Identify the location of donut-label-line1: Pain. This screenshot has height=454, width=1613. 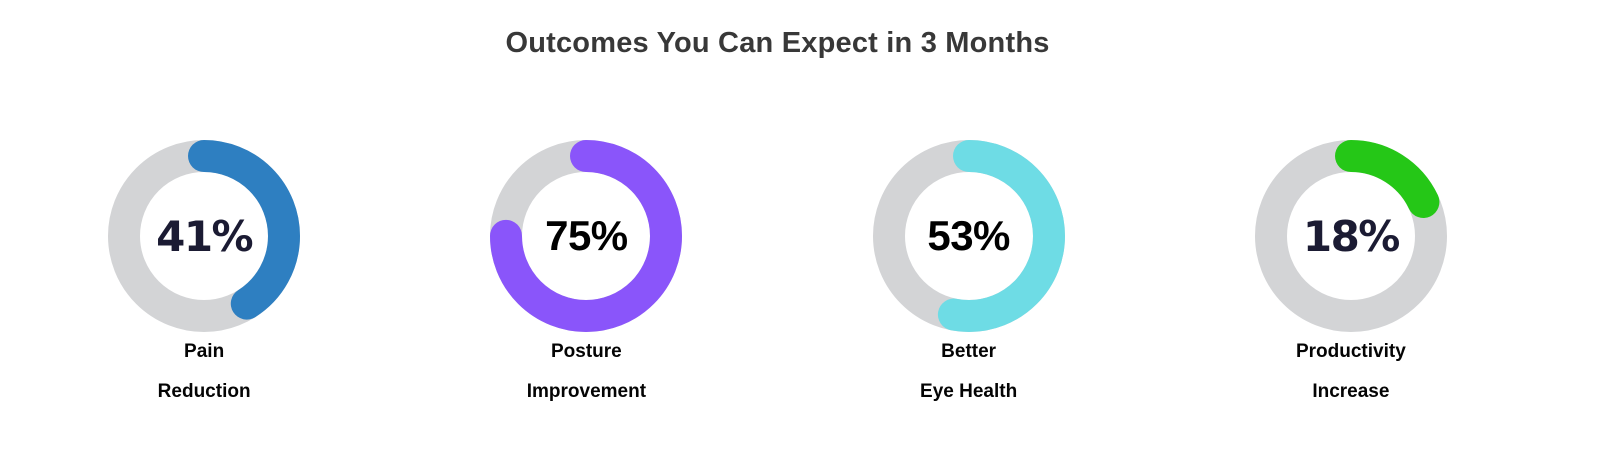
(204, 351).